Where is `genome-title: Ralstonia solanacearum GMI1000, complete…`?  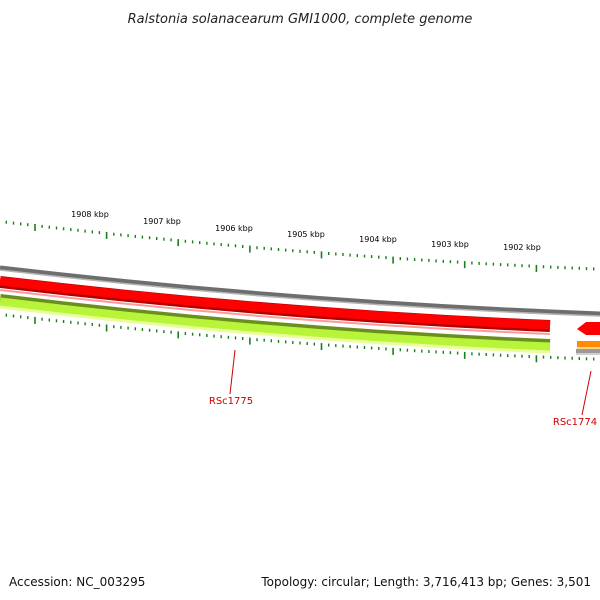
genome-title: Ralstonia solanacearum GMI1000, complete… is located at coordinates (300, 19).